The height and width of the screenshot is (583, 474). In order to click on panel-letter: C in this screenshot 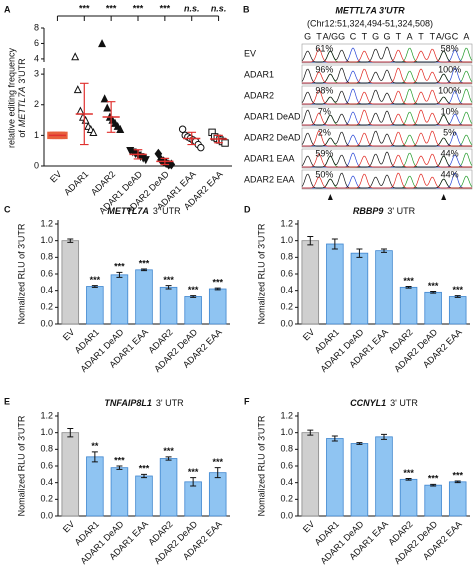, I will do `click(7, 209)`.